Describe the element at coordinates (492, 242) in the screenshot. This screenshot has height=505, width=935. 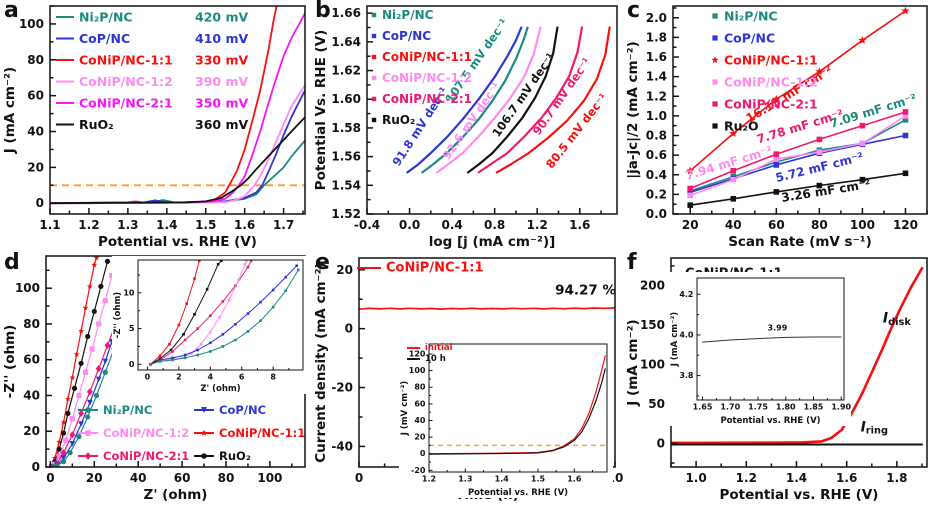
I see `svg-text: log [j (mA cm⁻²)]` at that location.